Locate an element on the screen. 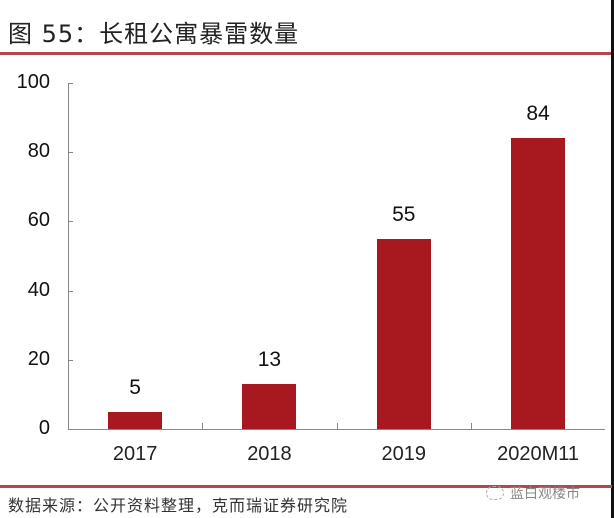  x-tick-label: 2018 is located at coordinates (269, 454).